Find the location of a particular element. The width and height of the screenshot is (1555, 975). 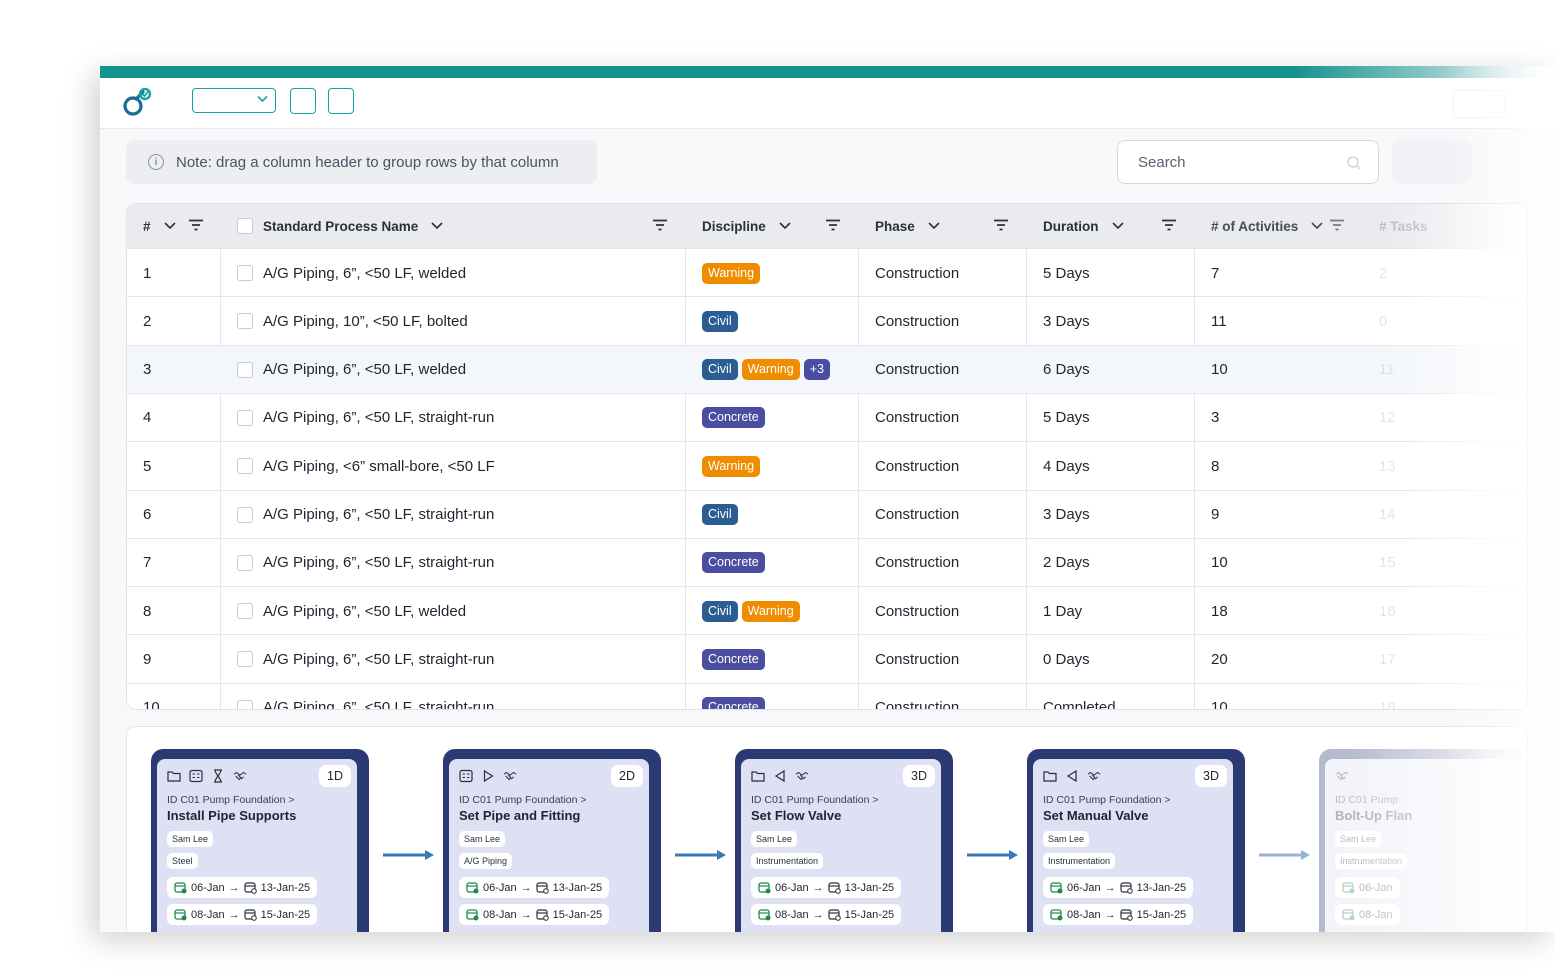

app-logo-icon is located at coordinates (137, 103).